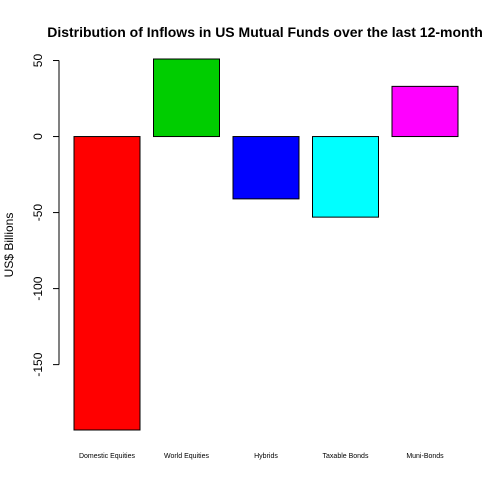 The image size is (504, 504). What do you see at coordinates (346, 456) in the screenshot?
I see `x-category-label: Taxable Bonds` at bounding box center [346, 456].